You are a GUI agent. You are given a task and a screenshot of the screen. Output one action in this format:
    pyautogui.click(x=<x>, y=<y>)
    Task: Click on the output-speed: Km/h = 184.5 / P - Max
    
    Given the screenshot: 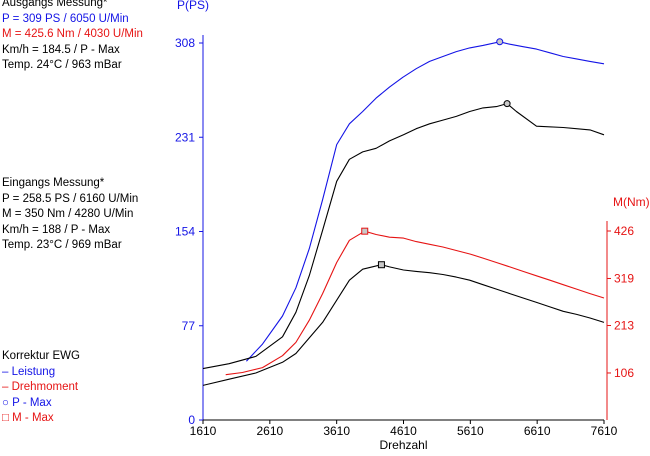 What is the action you would take?
    pyautogui.click(x=61, y=49)
    